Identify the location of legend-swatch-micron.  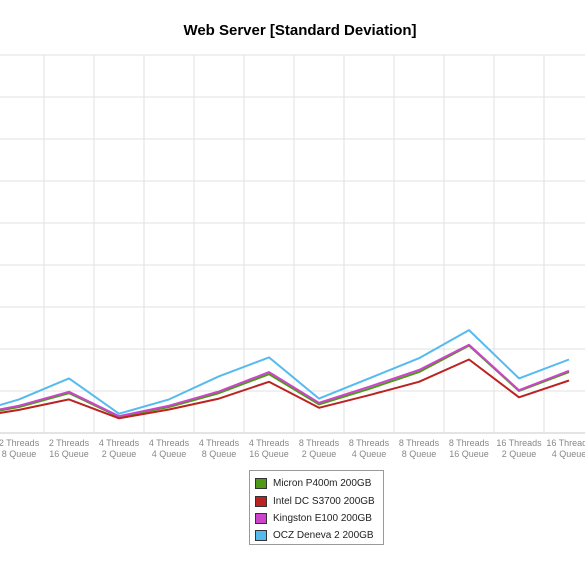
(261, 483).